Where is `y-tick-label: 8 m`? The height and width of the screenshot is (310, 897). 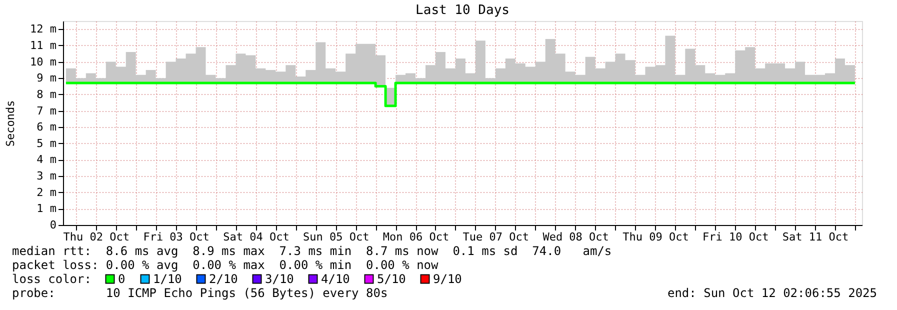 y-tick-label: 8 m is located at coordinates (46, 94).